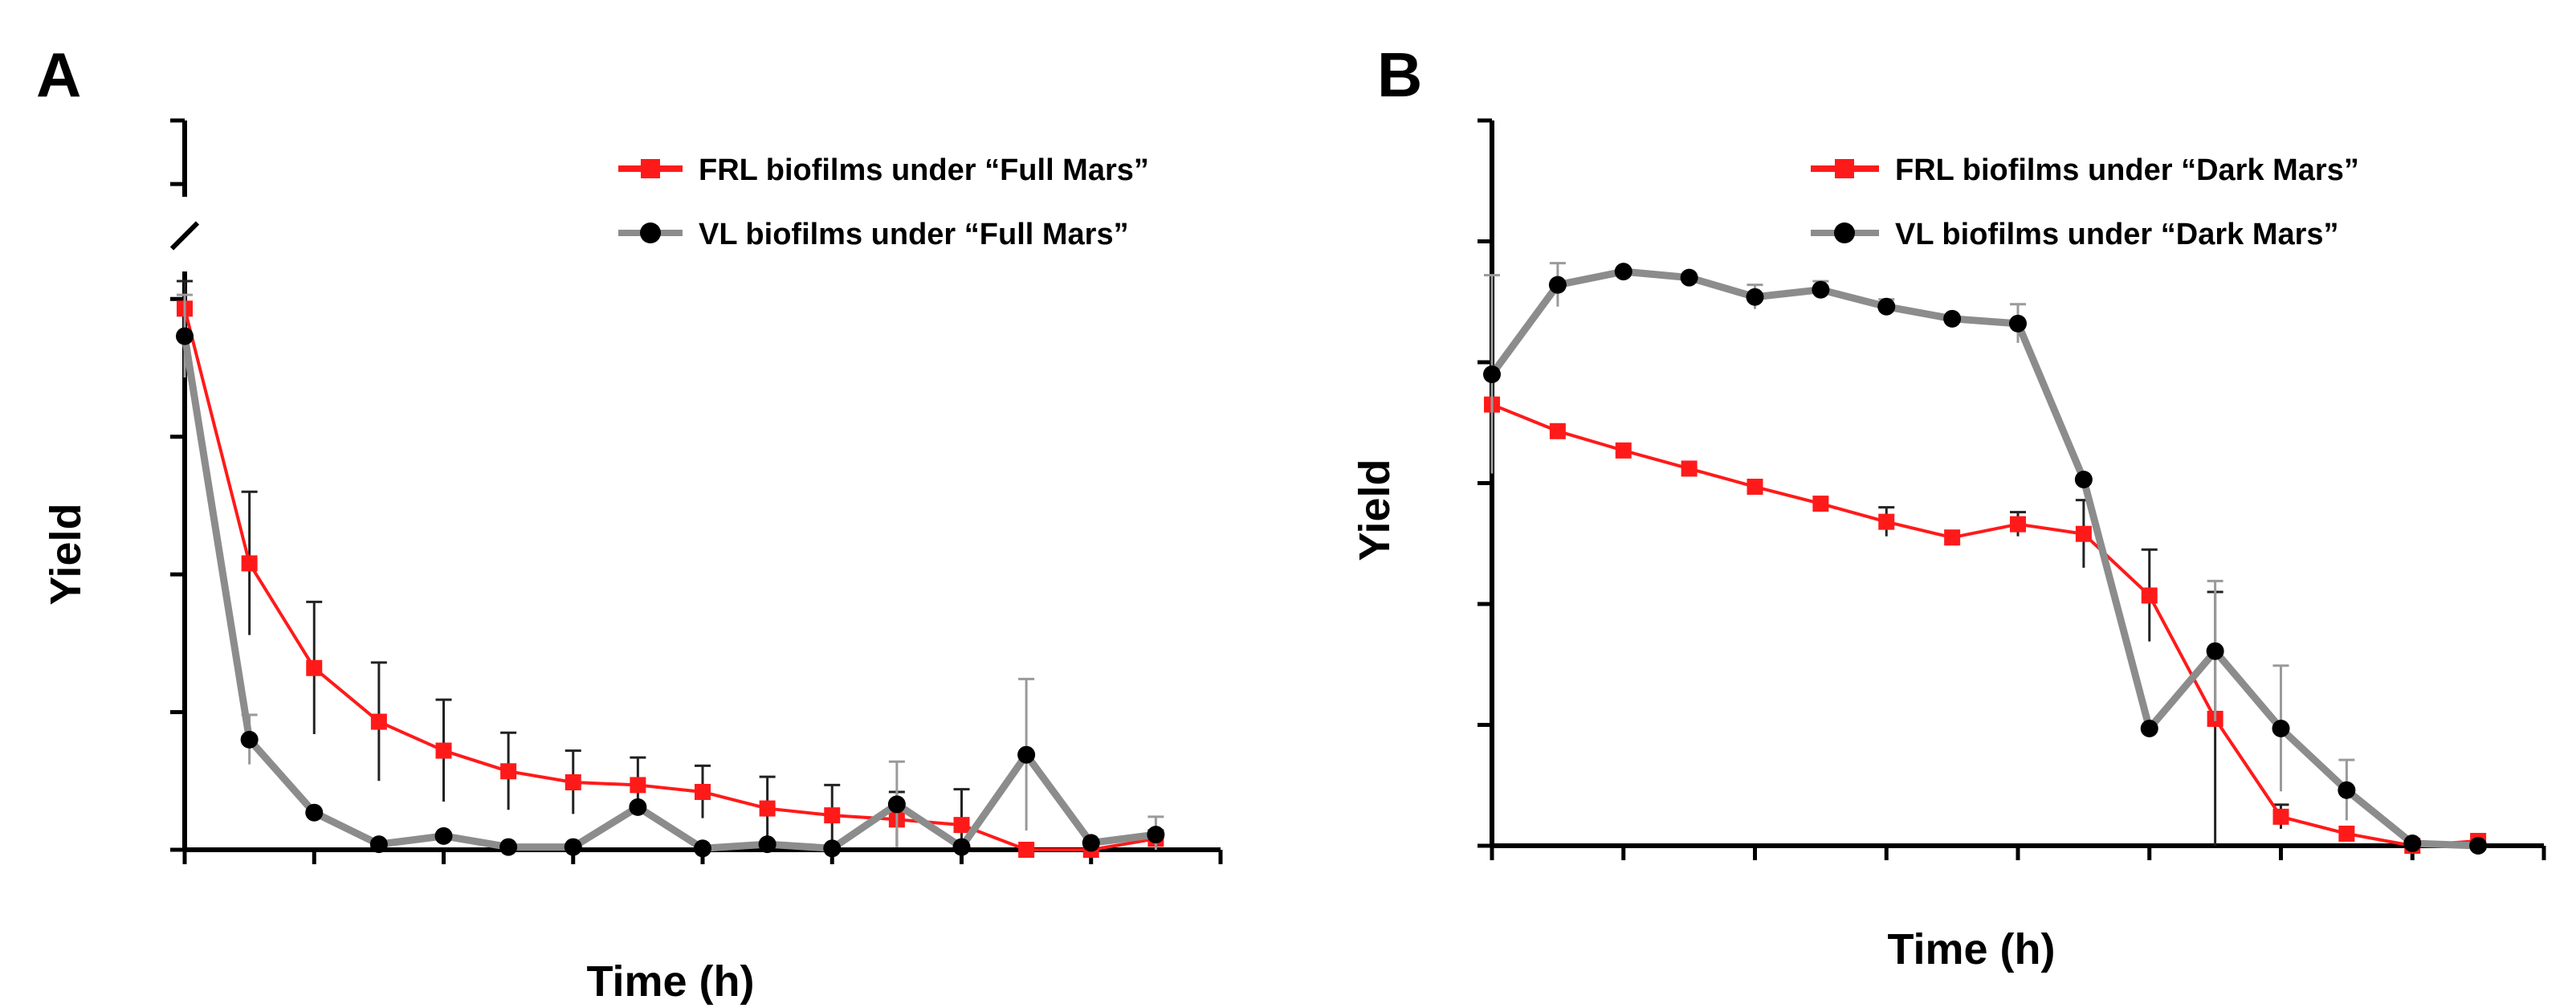 This screenshot has height=1008, width=2576. What do you see at coordinates (1845, 233) in the screenshot?
I see `legend-b-vl-marker` at bounding box center [1845, 233].